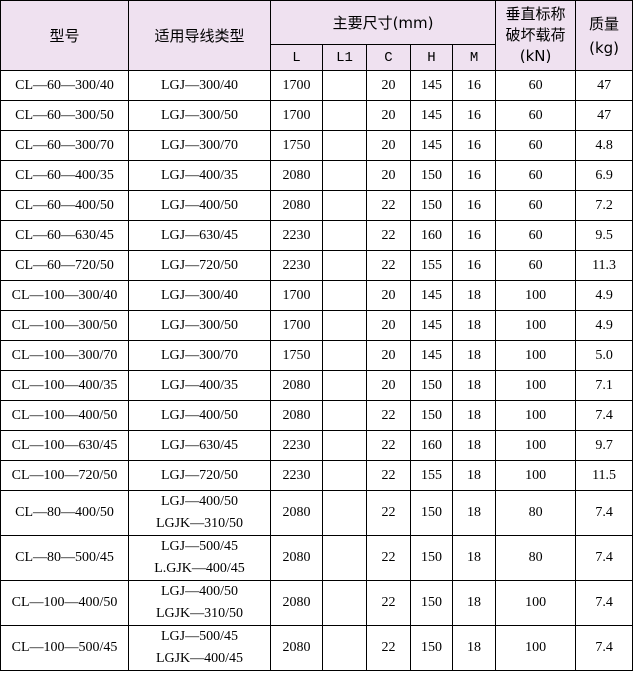  I want to click on cell-M: 16, so click(474, 265).